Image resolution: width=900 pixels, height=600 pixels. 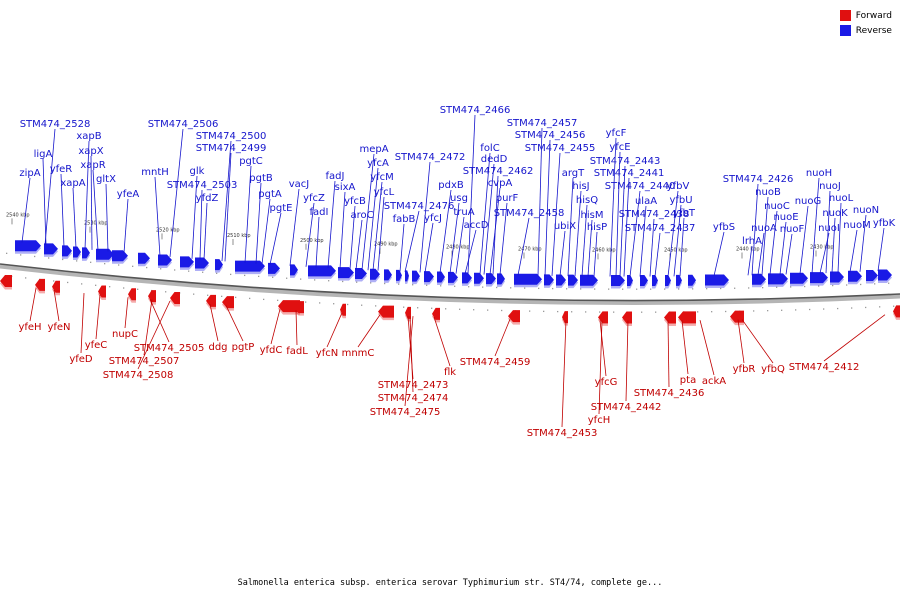 I want to click on reverse-gene-label: xapA, so click(x=72, y=183).